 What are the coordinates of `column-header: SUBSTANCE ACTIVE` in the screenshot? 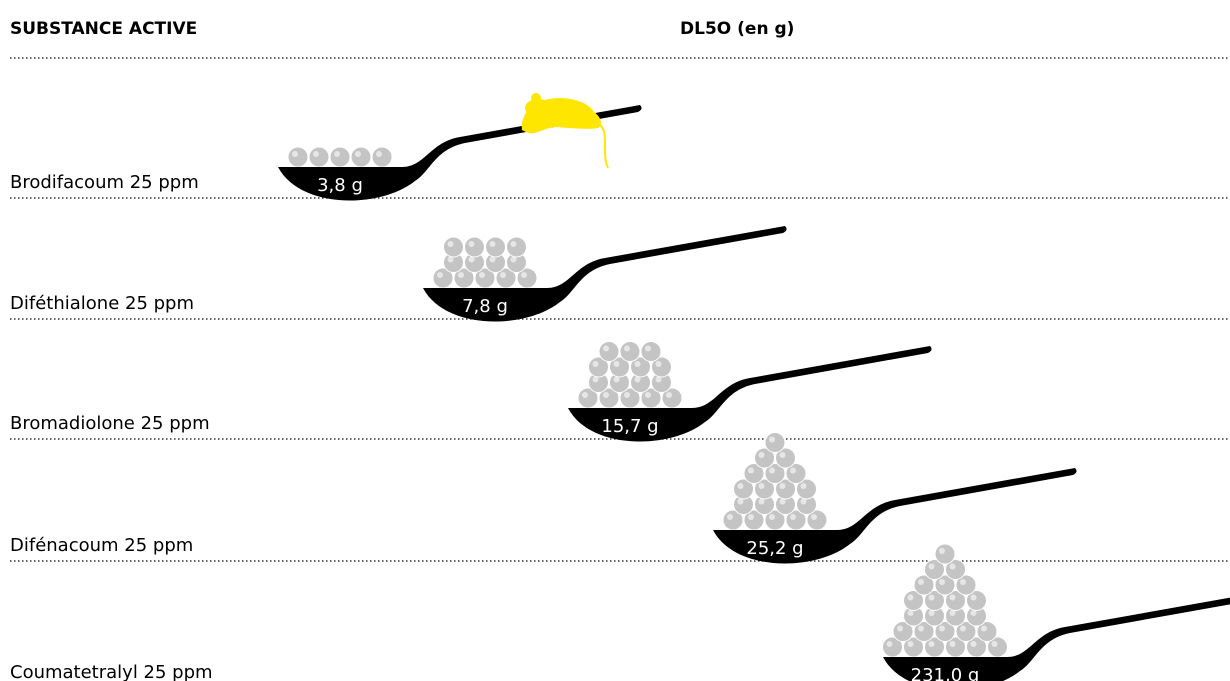 It's located at (103, 29).